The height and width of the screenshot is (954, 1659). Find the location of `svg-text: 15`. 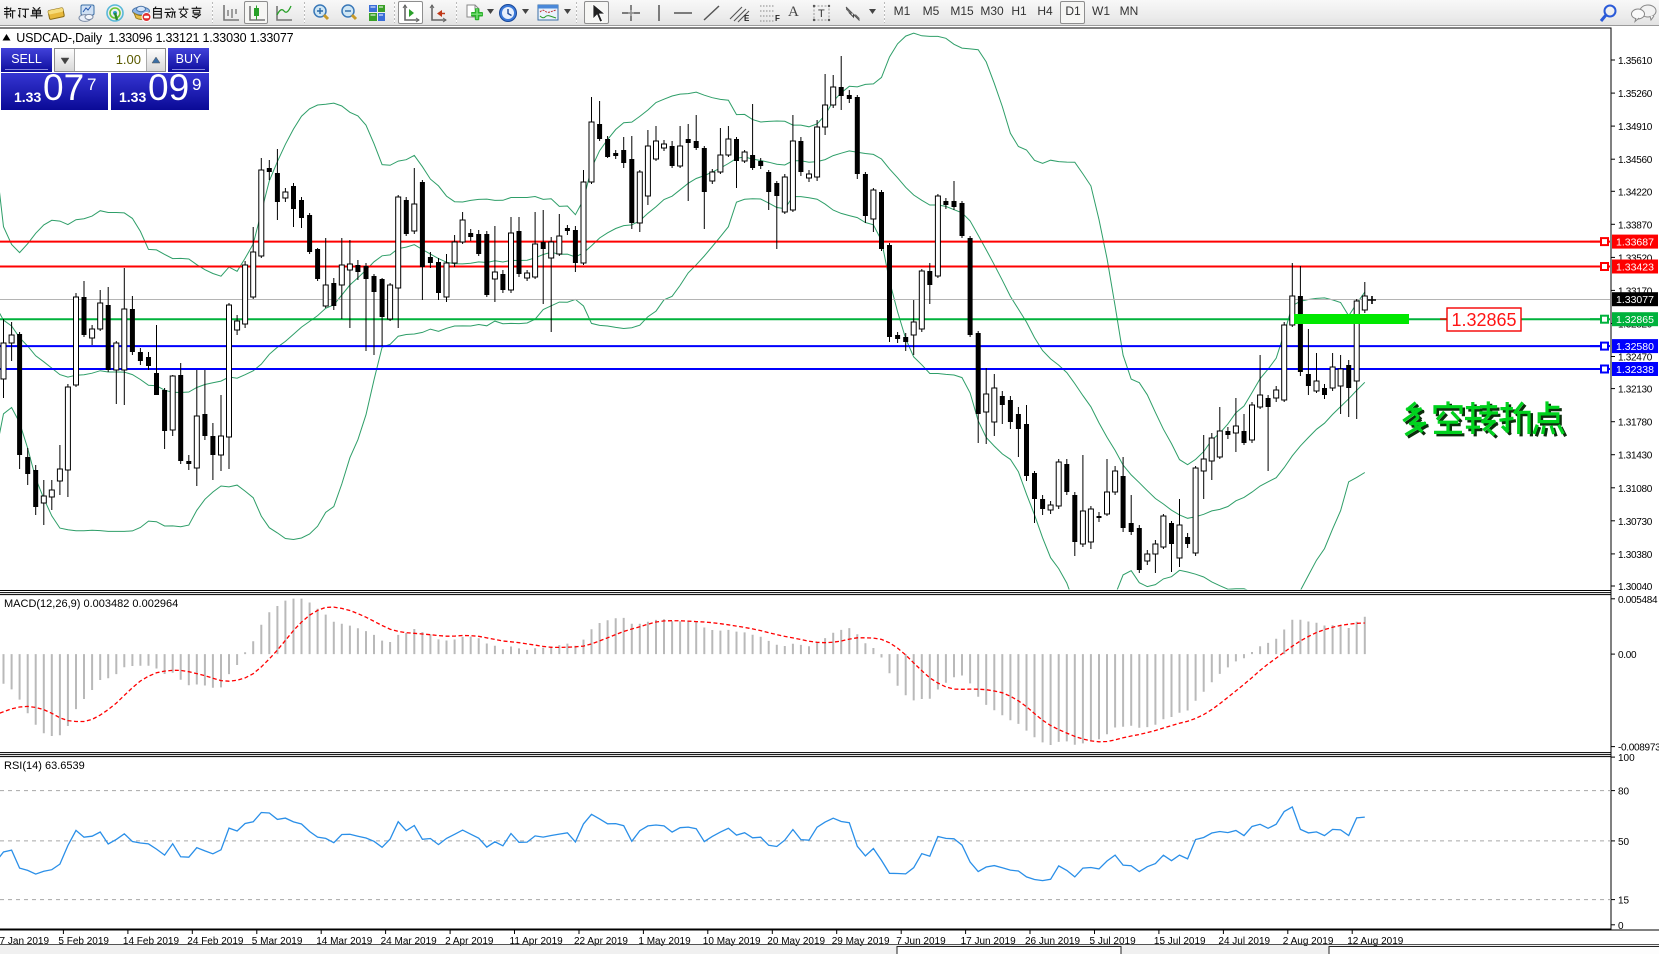

svg-text: 15 is located at coordinates (1624, 901).